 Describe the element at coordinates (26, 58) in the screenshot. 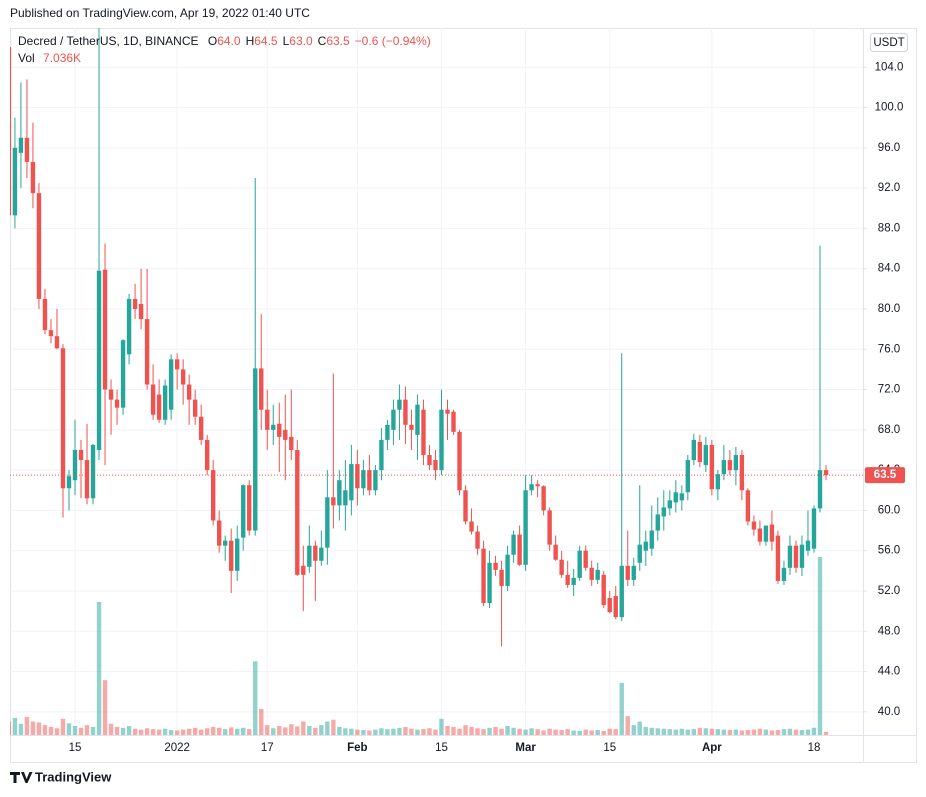

I see `volume-key: Vol` at that location.